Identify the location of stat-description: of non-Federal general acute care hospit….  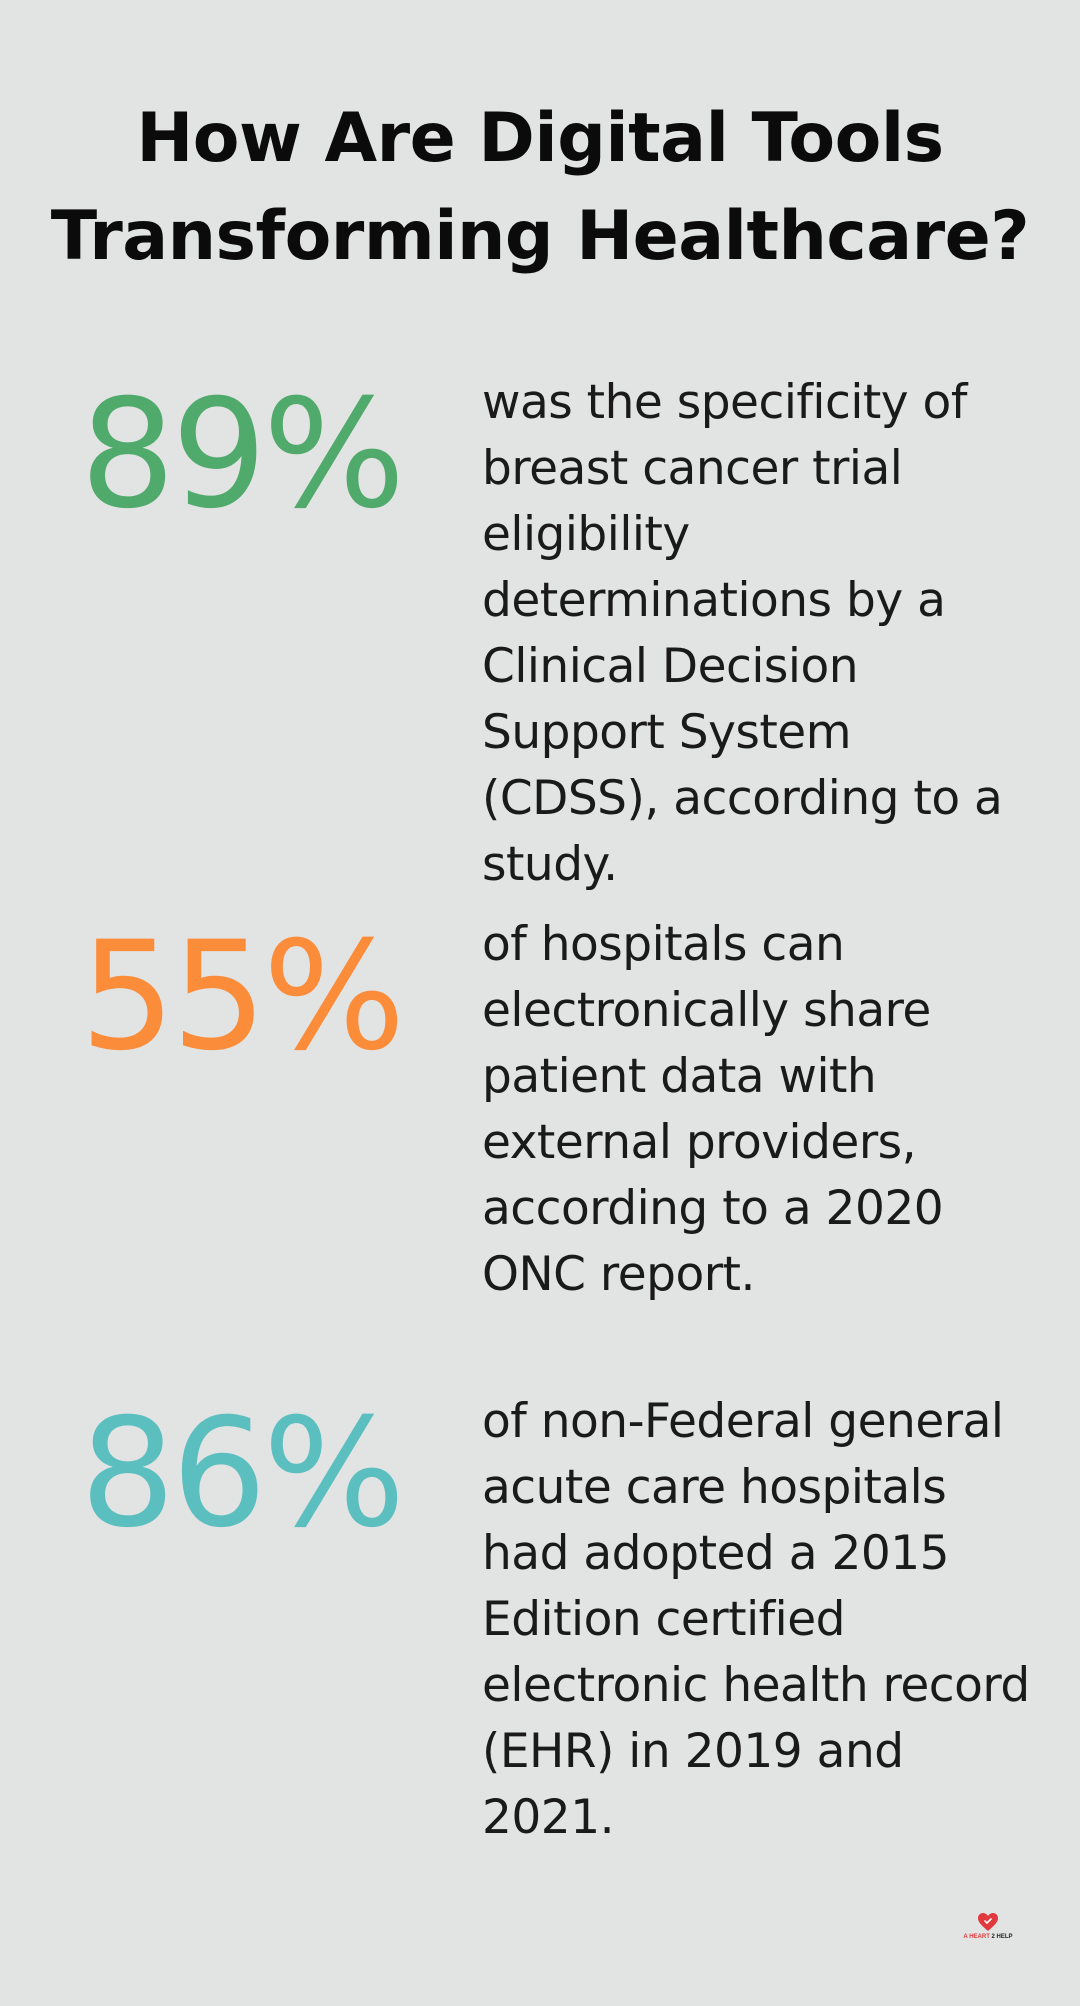
(756, 1619).